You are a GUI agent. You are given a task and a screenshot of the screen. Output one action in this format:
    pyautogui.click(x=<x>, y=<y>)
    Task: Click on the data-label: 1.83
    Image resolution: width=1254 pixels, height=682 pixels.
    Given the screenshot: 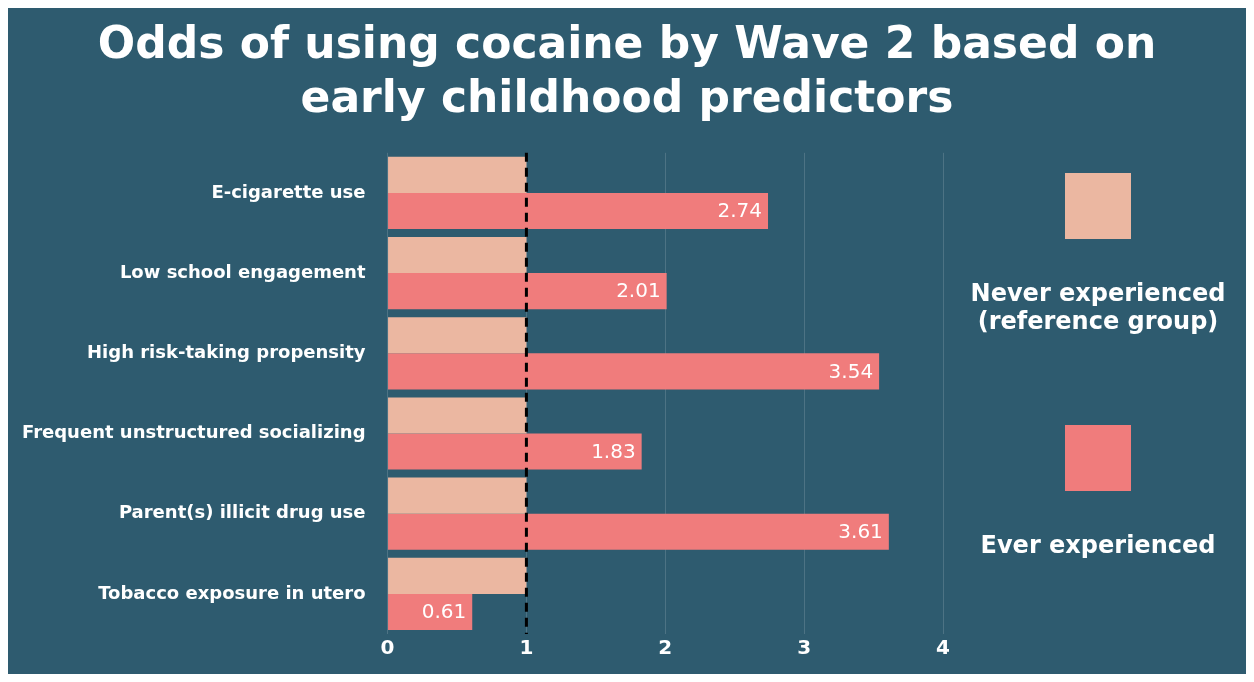 What is the action you would take?
    pyautogui.click(x=613, y=450)
    